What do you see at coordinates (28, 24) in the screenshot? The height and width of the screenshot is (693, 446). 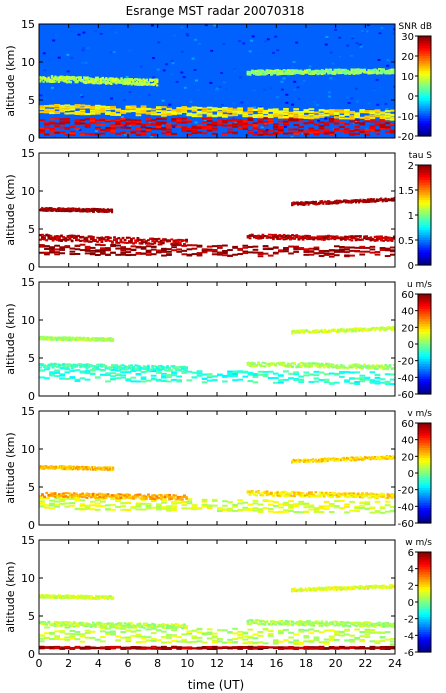 I see `y-tick-label: 15` at bounding box center [28, 24].